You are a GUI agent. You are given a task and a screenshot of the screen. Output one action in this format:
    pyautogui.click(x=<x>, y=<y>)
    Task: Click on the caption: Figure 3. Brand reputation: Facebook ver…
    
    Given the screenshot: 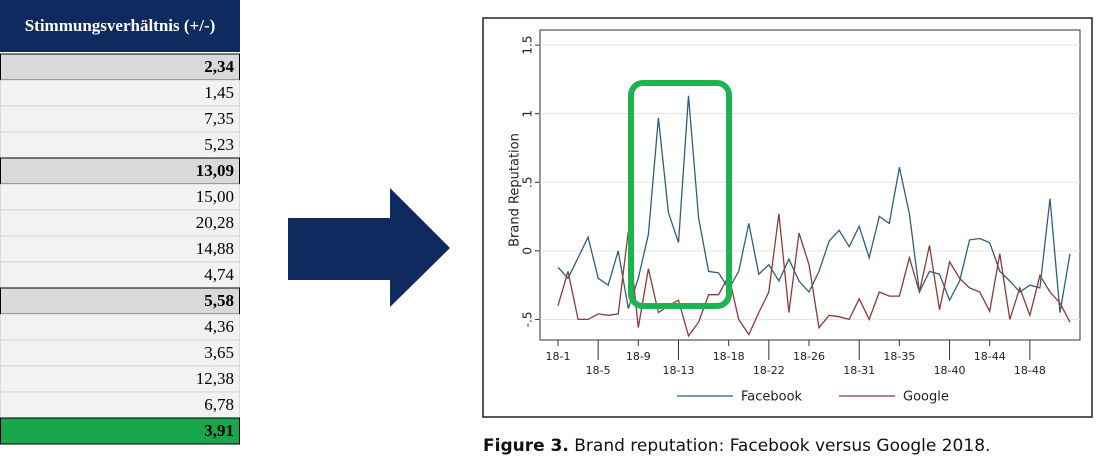 What is the action you would take?
    pyautogui.click(x=736, y=446)
    